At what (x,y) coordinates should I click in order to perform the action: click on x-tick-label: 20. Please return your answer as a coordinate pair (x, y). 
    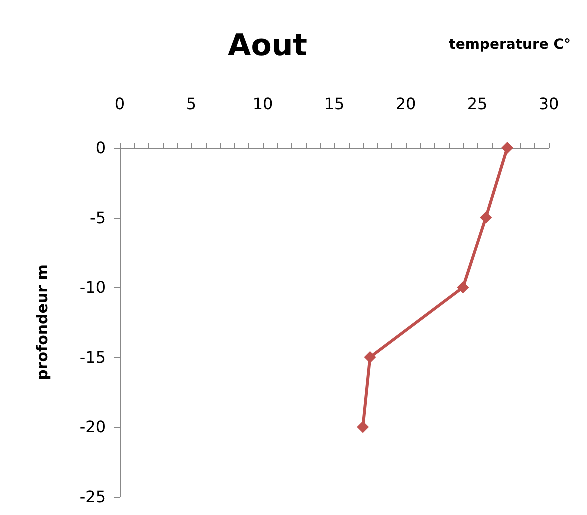
    Looking at the image, I should click on (406, 104).